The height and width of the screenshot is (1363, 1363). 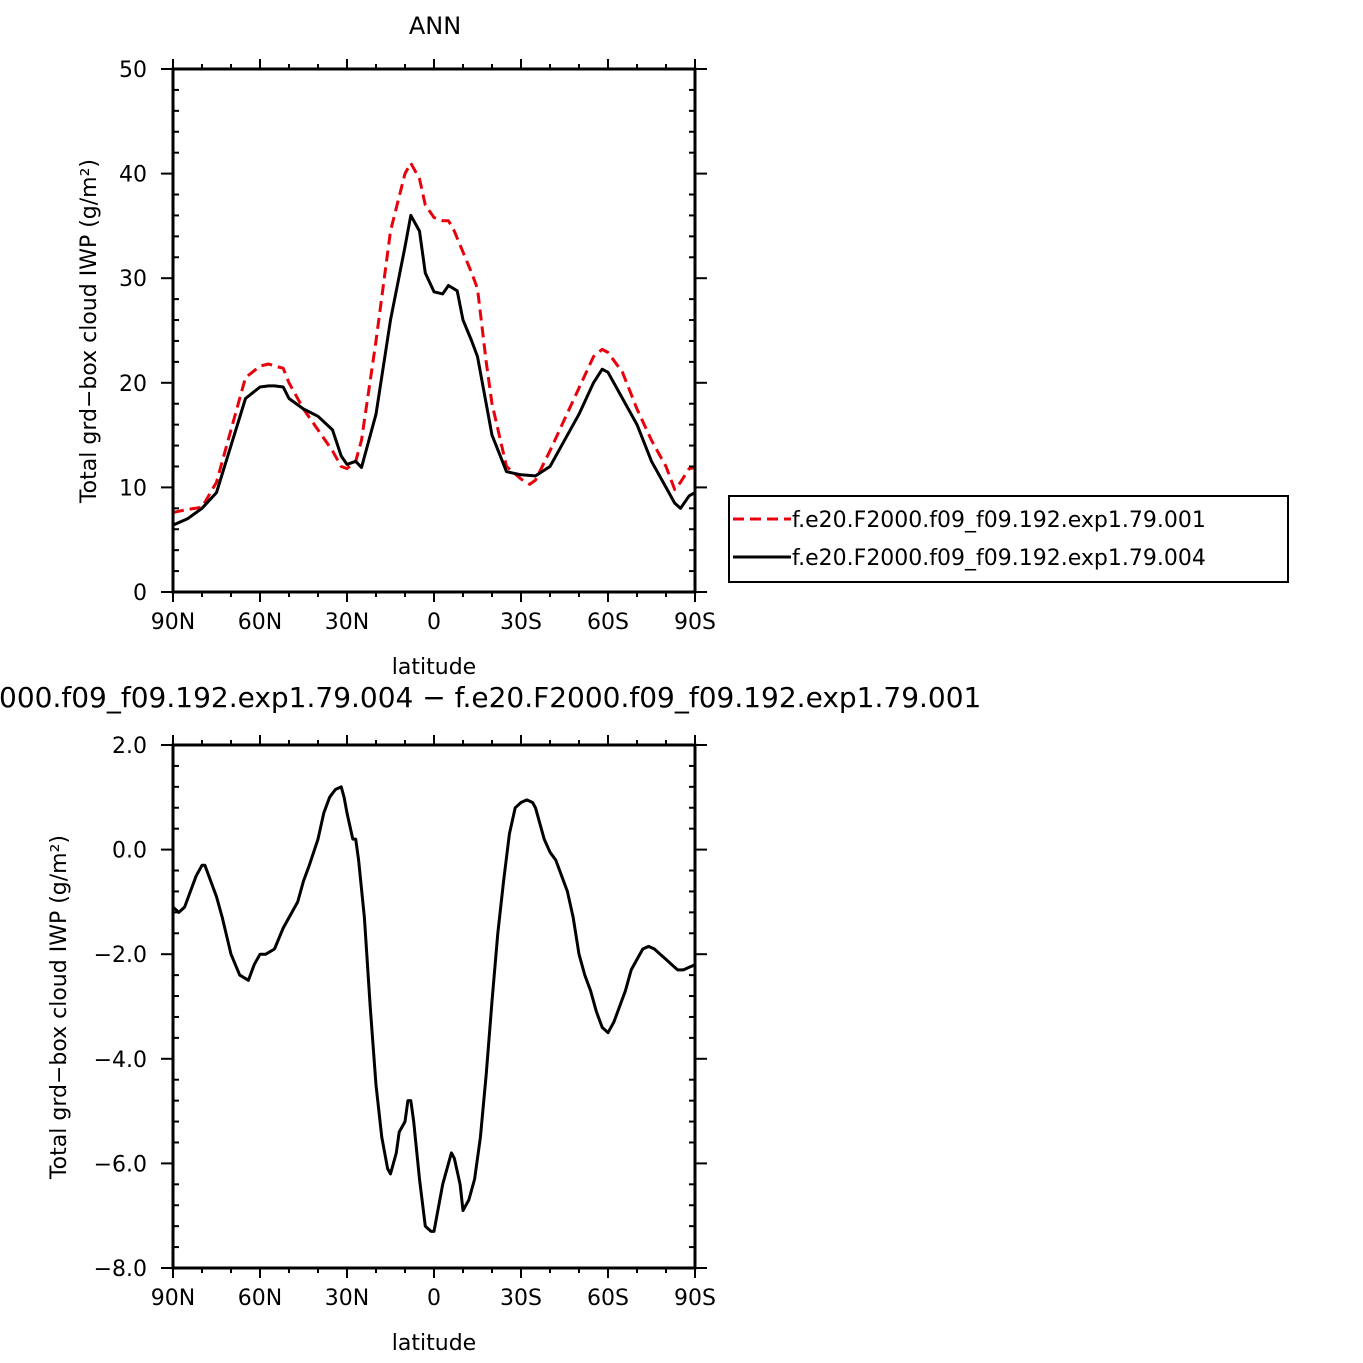 What do you see at coordinates (434, 667) in the screenshot?
I see `top-x-axis-label: latitude` at bounding box center [434, 667].